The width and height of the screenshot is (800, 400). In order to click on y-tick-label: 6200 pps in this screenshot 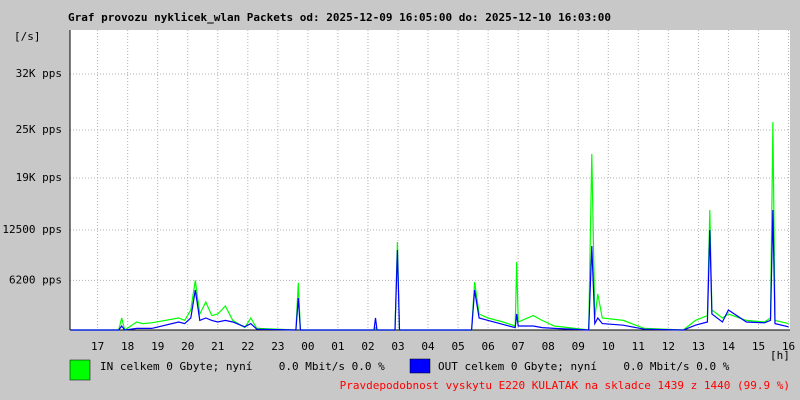, I will do `click(35, 279)`.